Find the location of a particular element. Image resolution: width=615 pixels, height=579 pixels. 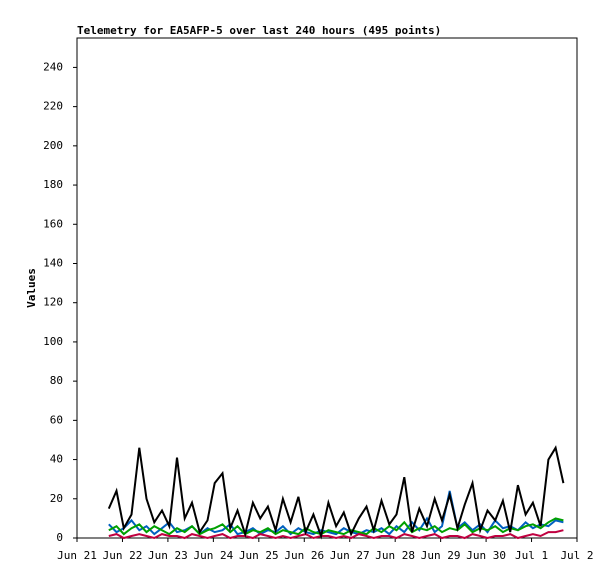

y-tick-label: 140 is located at coordinates (53, 262).